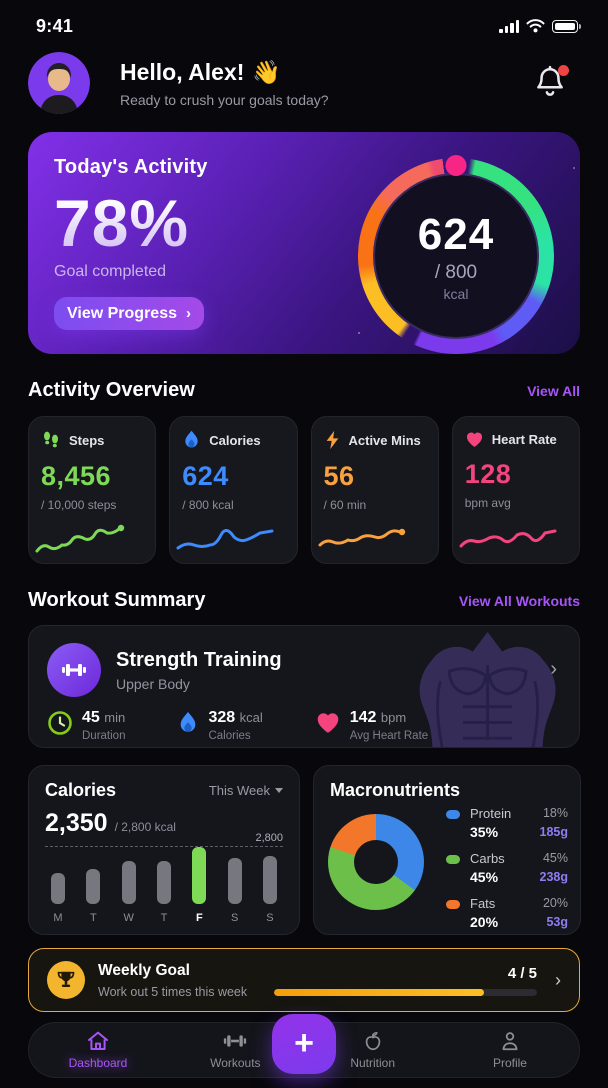  Describe the element at coordinates (235, 1050) in the screenshot. I see `nav-workouts: Workouts` at that location.